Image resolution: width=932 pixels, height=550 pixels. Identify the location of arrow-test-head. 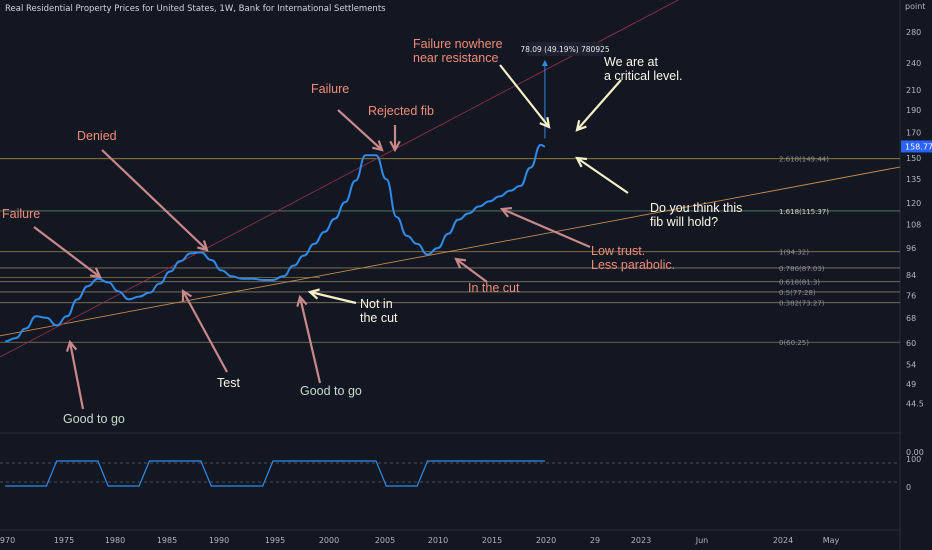
(186, 295).